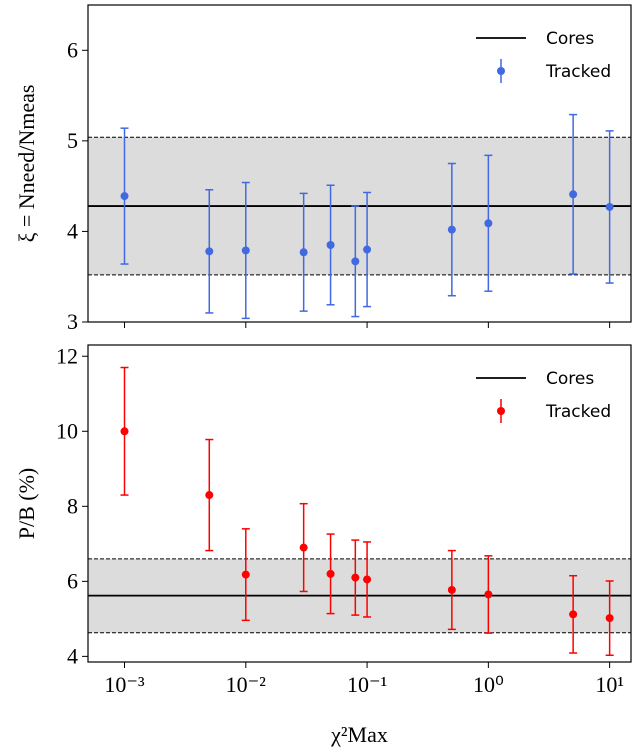  Describe the element at coordinates (609, 684) in the screenshot. I see `x-tick-label: 10¹` at that location.